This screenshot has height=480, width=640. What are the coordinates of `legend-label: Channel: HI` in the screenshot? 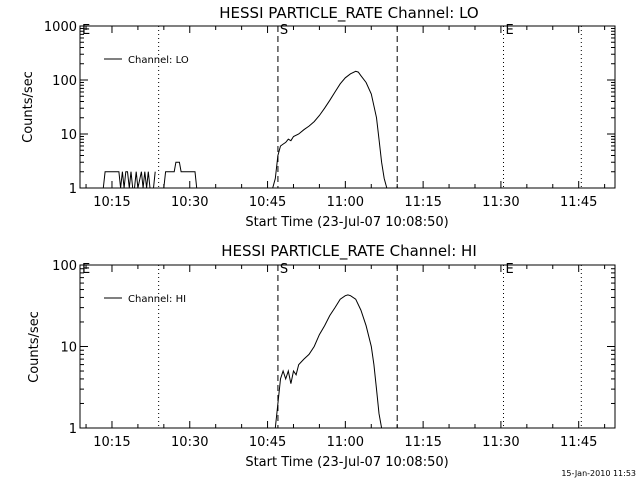 It's located at (157, 299).